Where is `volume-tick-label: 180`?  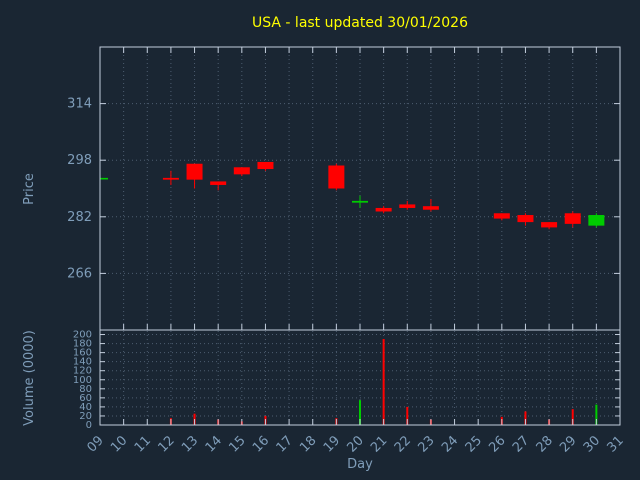
volume-tick-label: 180 is located at coordinates (82, 344).